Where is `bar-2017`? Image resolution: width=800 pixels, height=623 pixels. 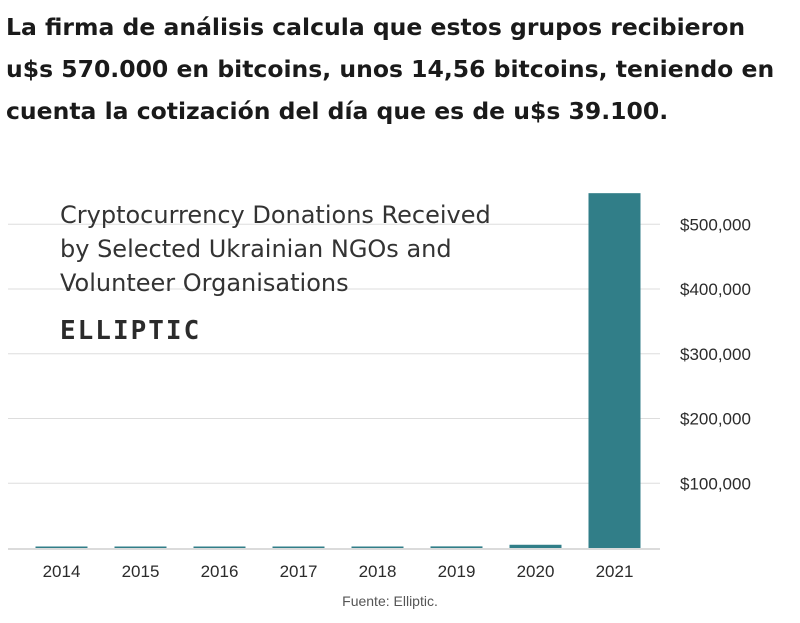
bar-2017 is located at coordinates (298, 547).